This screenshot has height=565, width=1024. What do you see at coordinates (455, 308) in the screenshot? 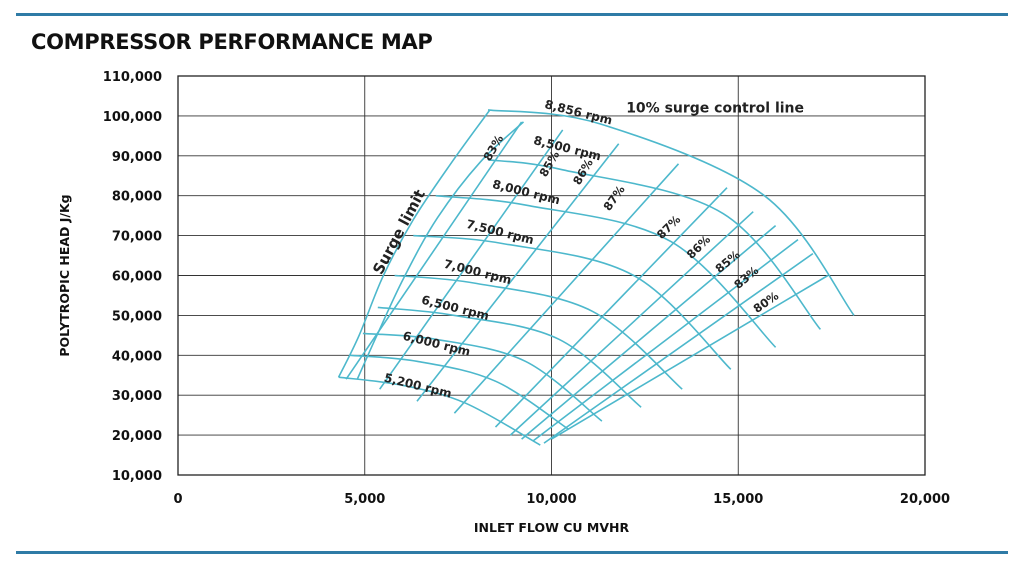
I see `speed-label: 6,500 rpm` at bounding box center [455, 308].